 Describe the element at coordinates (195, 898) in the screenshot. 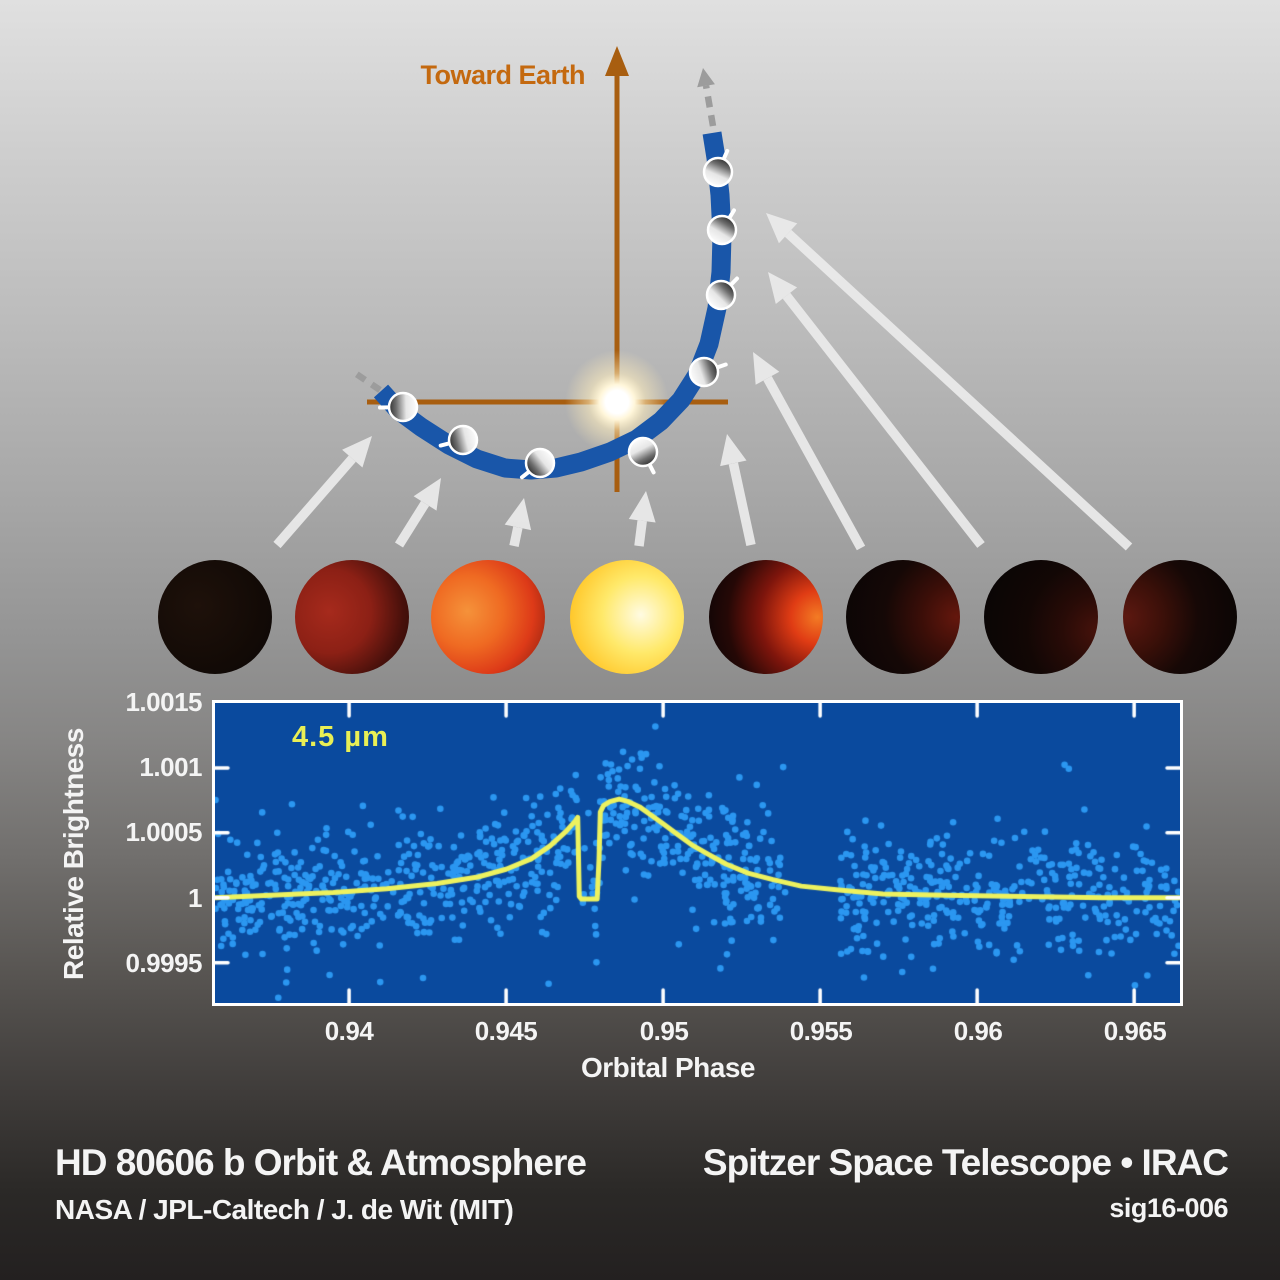

I see `y-tick-label: 1` at that location.